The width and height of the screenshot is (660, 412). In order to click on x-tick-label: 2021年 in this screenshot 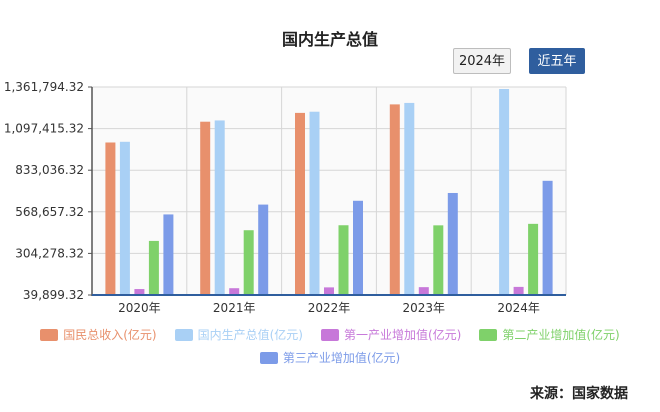, I will do `click(234, 308)`.